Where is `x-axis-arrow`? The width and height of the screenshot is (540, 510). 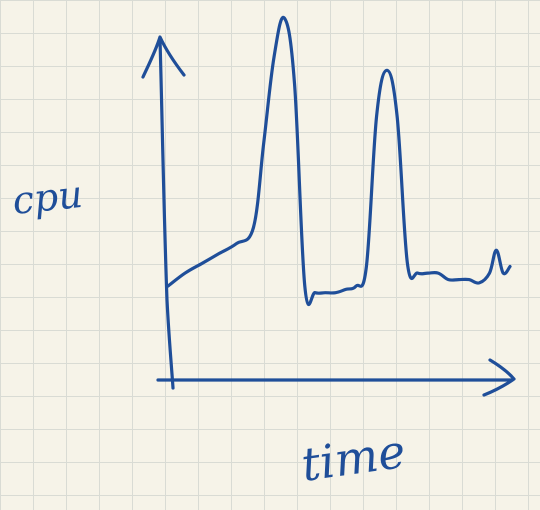
x-axis-arrow is located at coordinates (499, 377).